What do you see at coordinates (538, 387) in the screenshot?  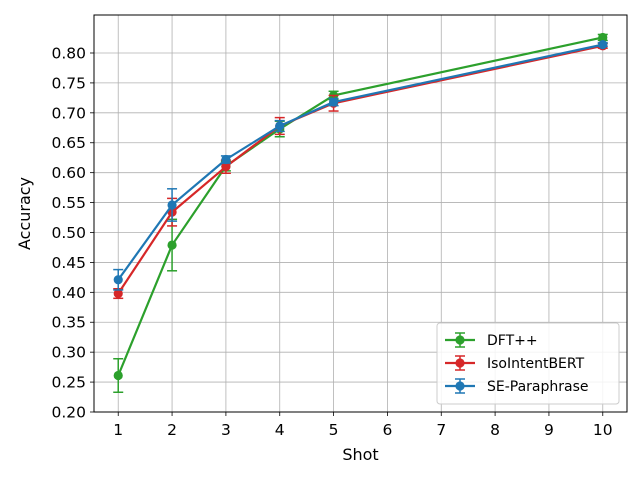 I see `legend-label: SE-Paraphrase` at bounding box center [538, 387].